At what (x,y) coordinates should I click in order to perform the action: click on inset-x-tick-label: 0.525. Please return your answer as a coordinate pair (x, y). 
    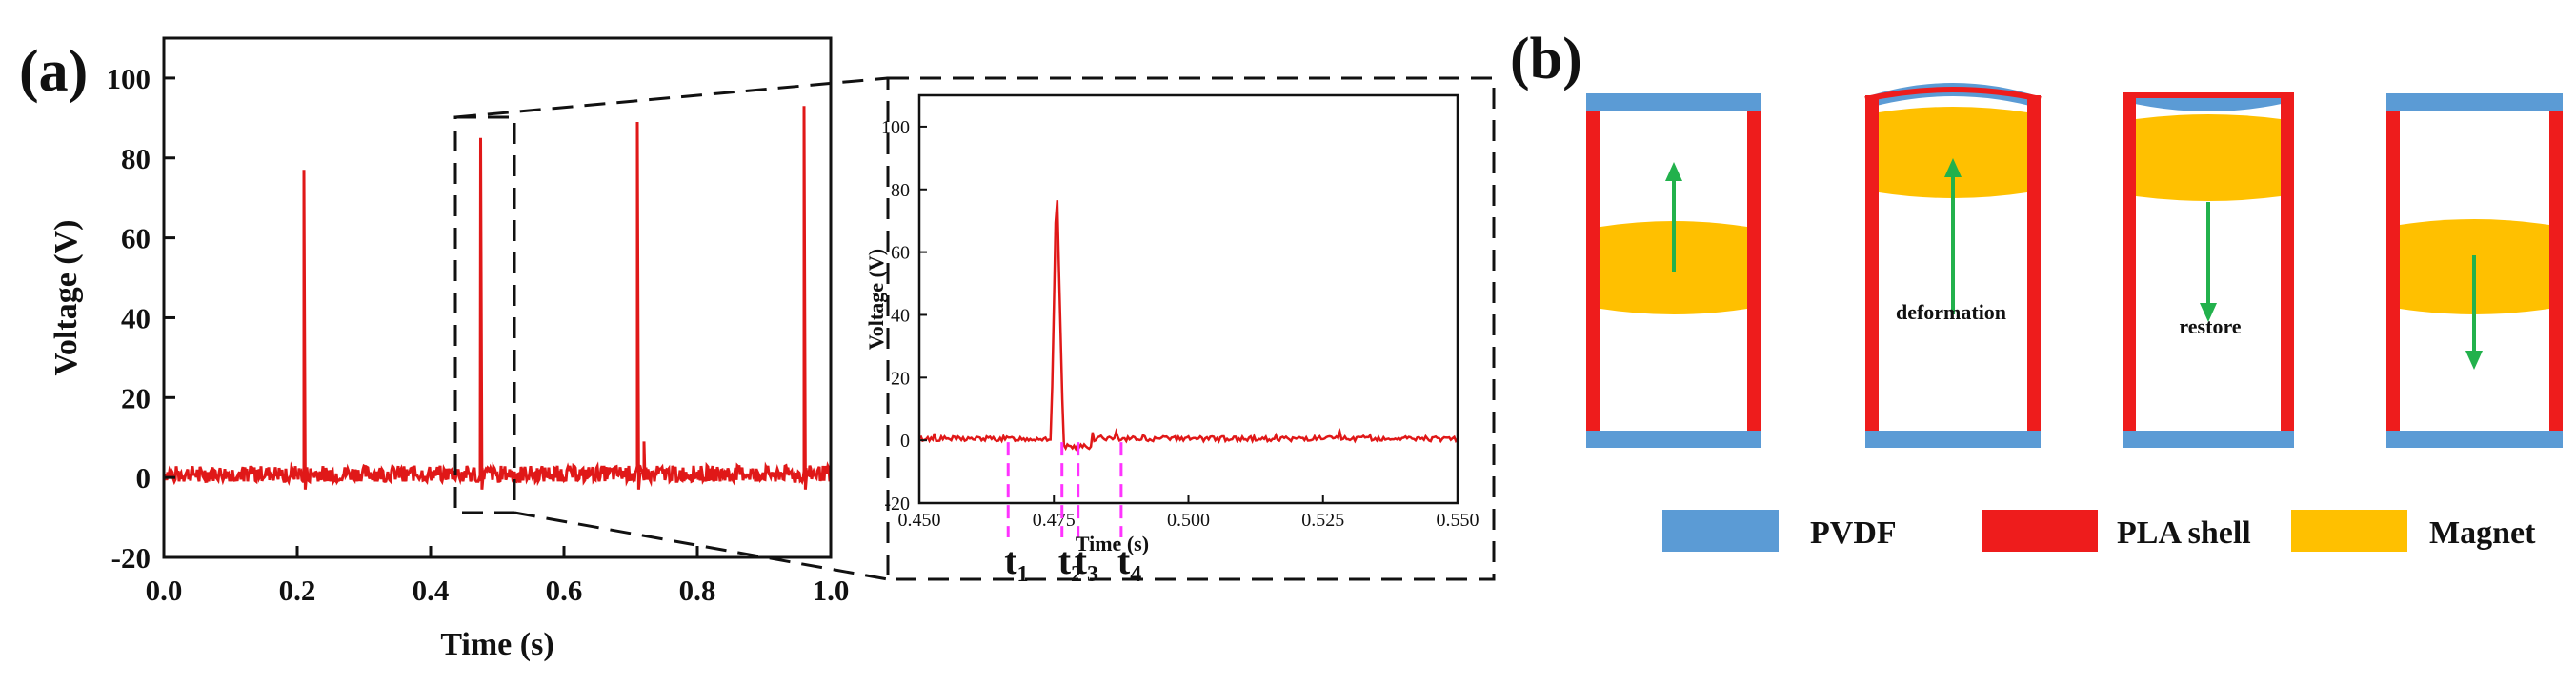
    Looking at the image, I should click on (1322, 520).